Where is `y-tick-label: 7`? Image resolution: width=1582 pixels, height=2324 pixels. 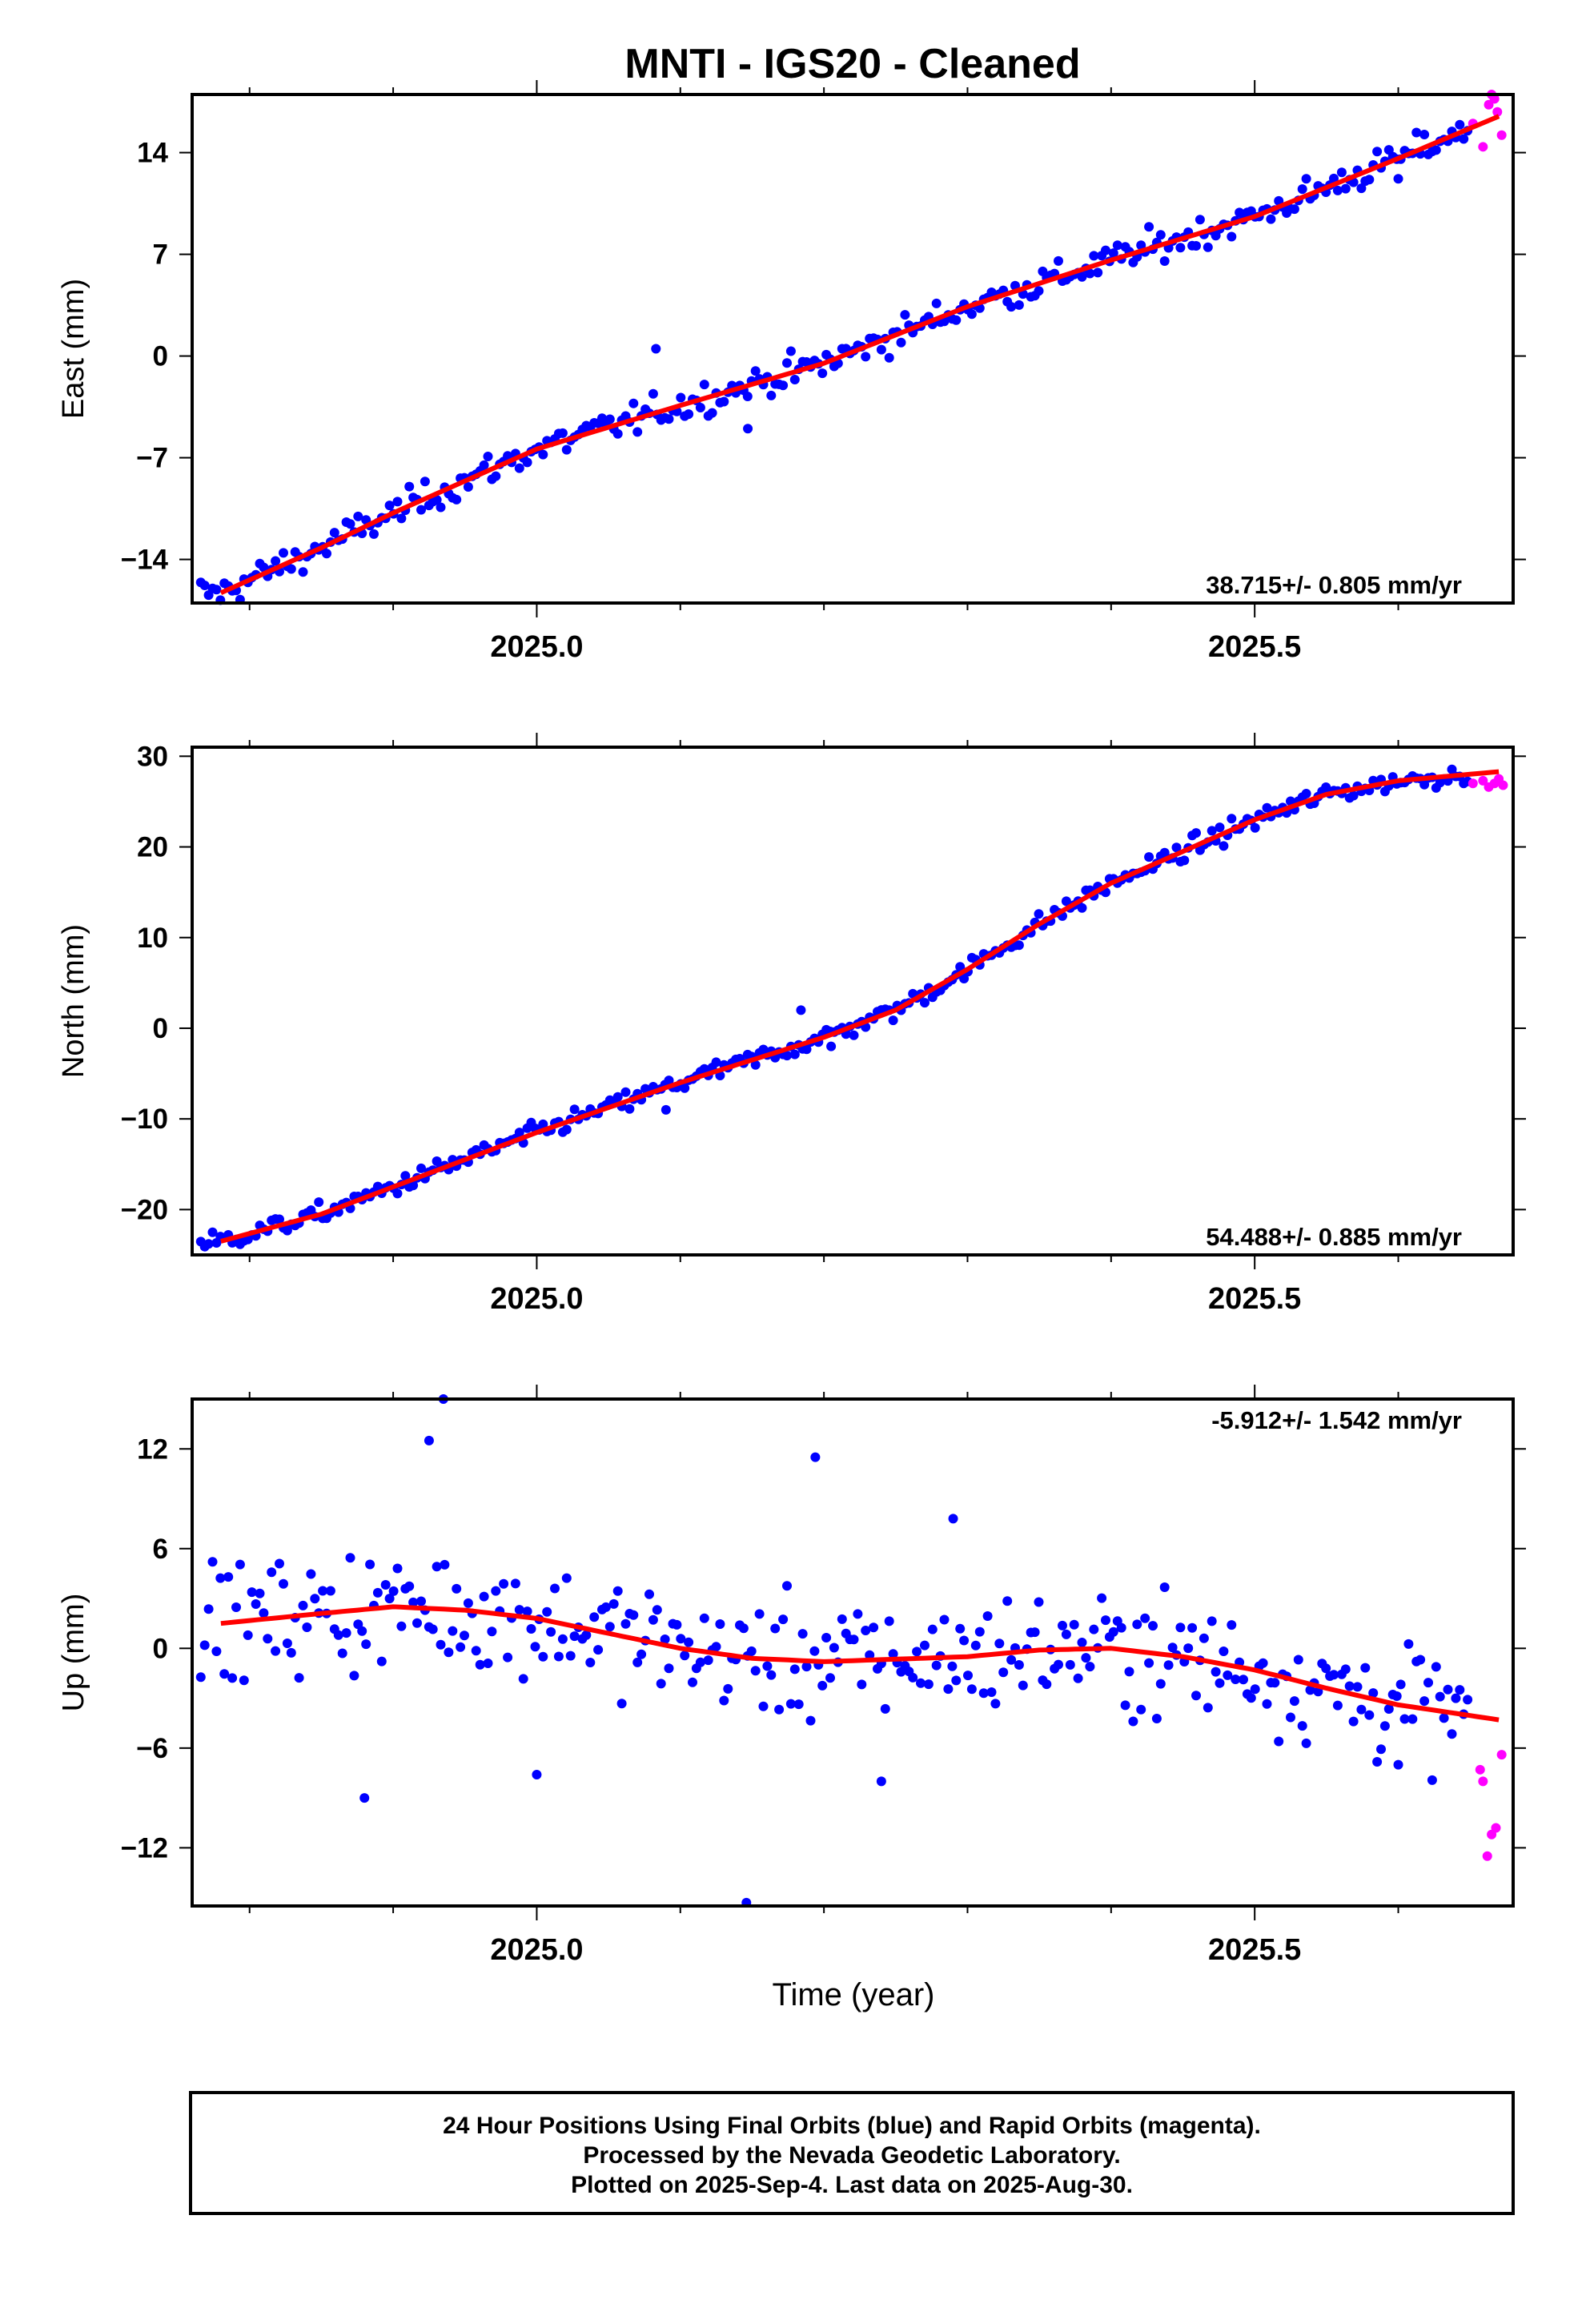
y-tick-label: 7 is located at coordinates (161, 255).